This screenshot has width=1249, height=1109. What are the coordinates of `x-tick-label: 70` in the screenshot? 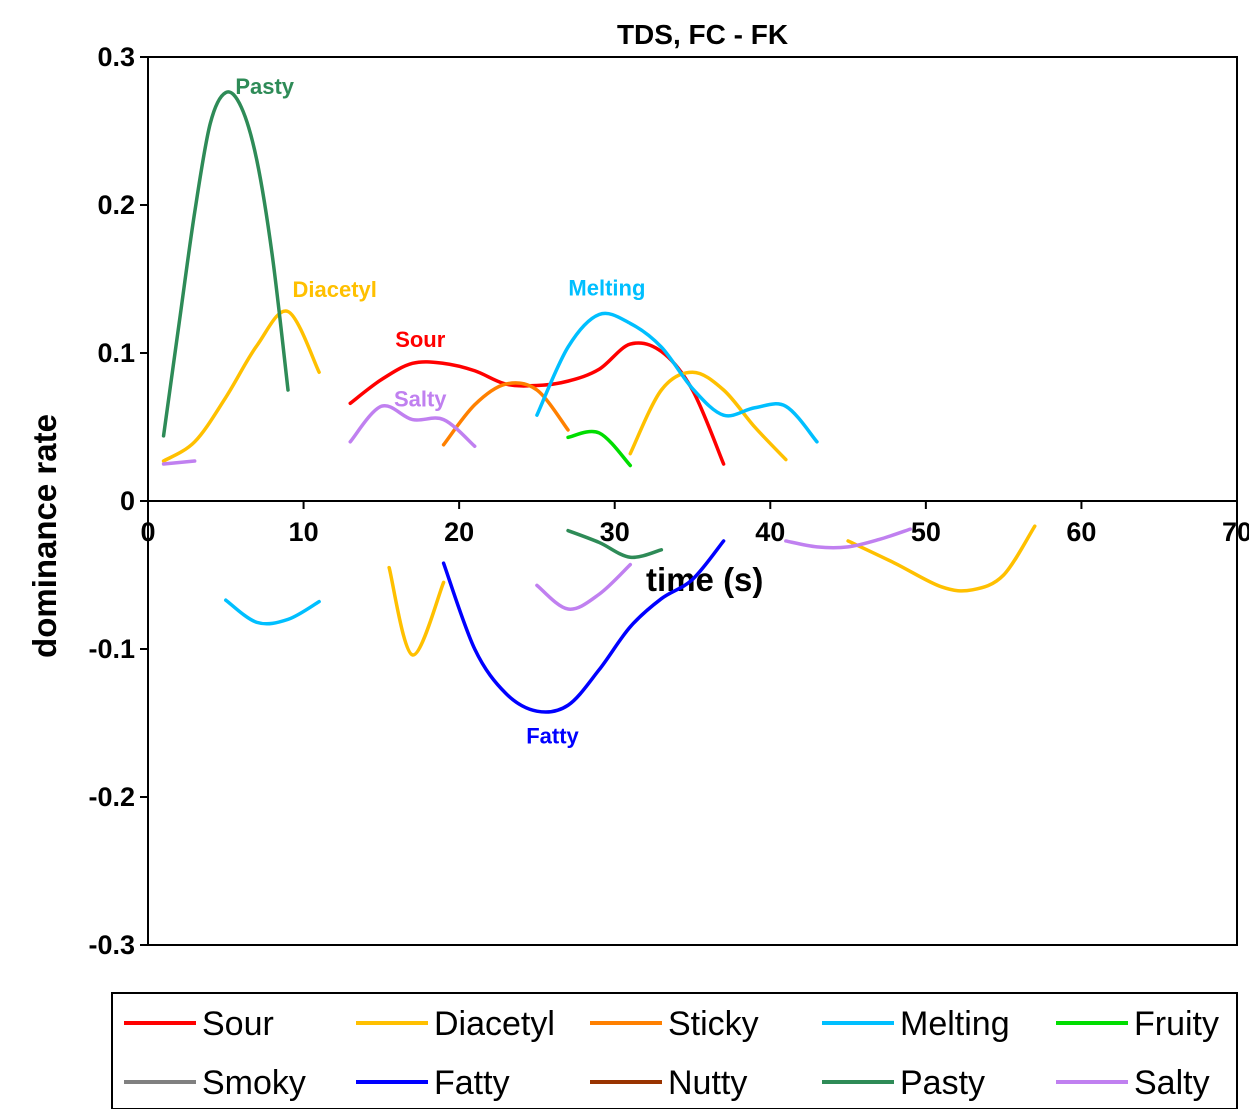 It's located at (1235, 532).